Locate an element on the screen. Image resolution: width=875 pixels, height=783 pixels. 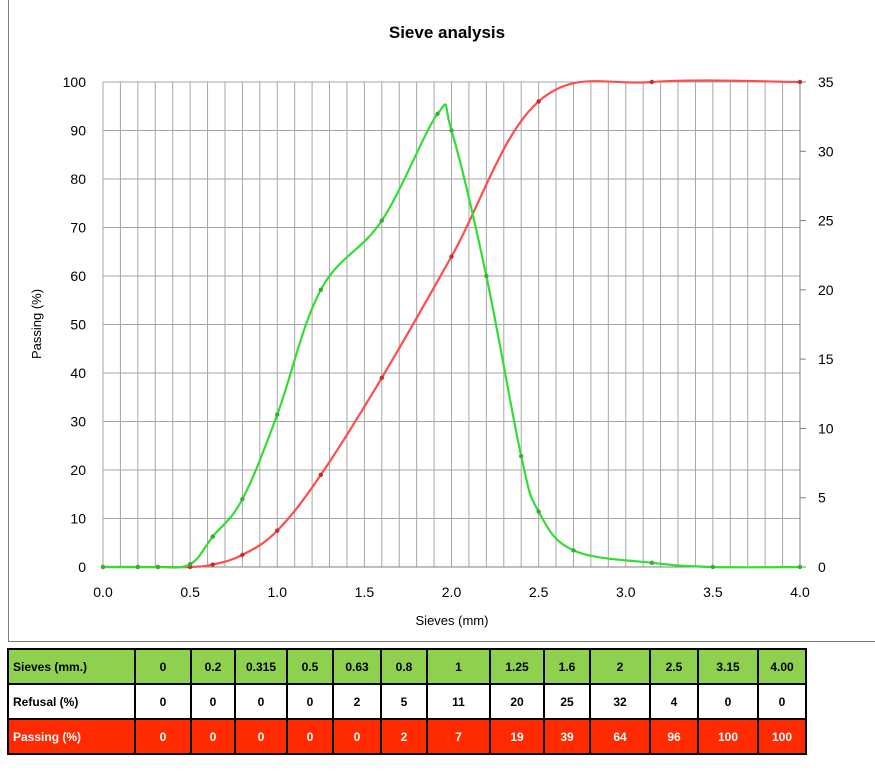
panel-left-border is located at coordinates (8, 321).